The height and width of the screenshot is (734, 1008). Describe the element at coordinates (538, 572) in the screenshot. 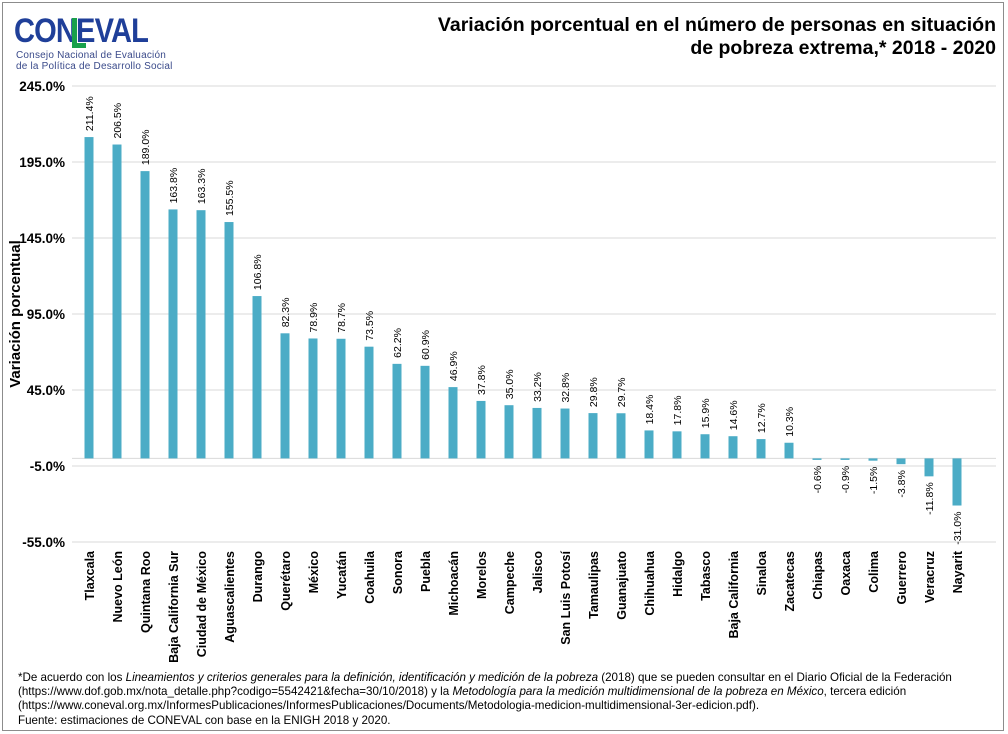

I see `x-tick-label: Jalisco` at that location.